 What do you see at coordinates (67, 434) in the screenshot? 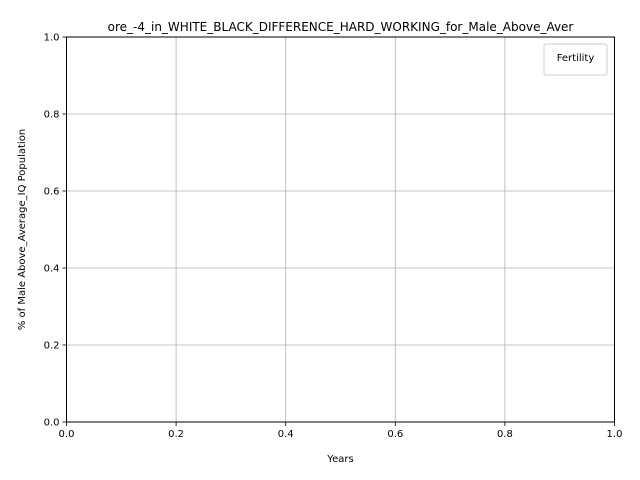
I see `x-tick-label: 0.0` at bounding box center [67, 434].